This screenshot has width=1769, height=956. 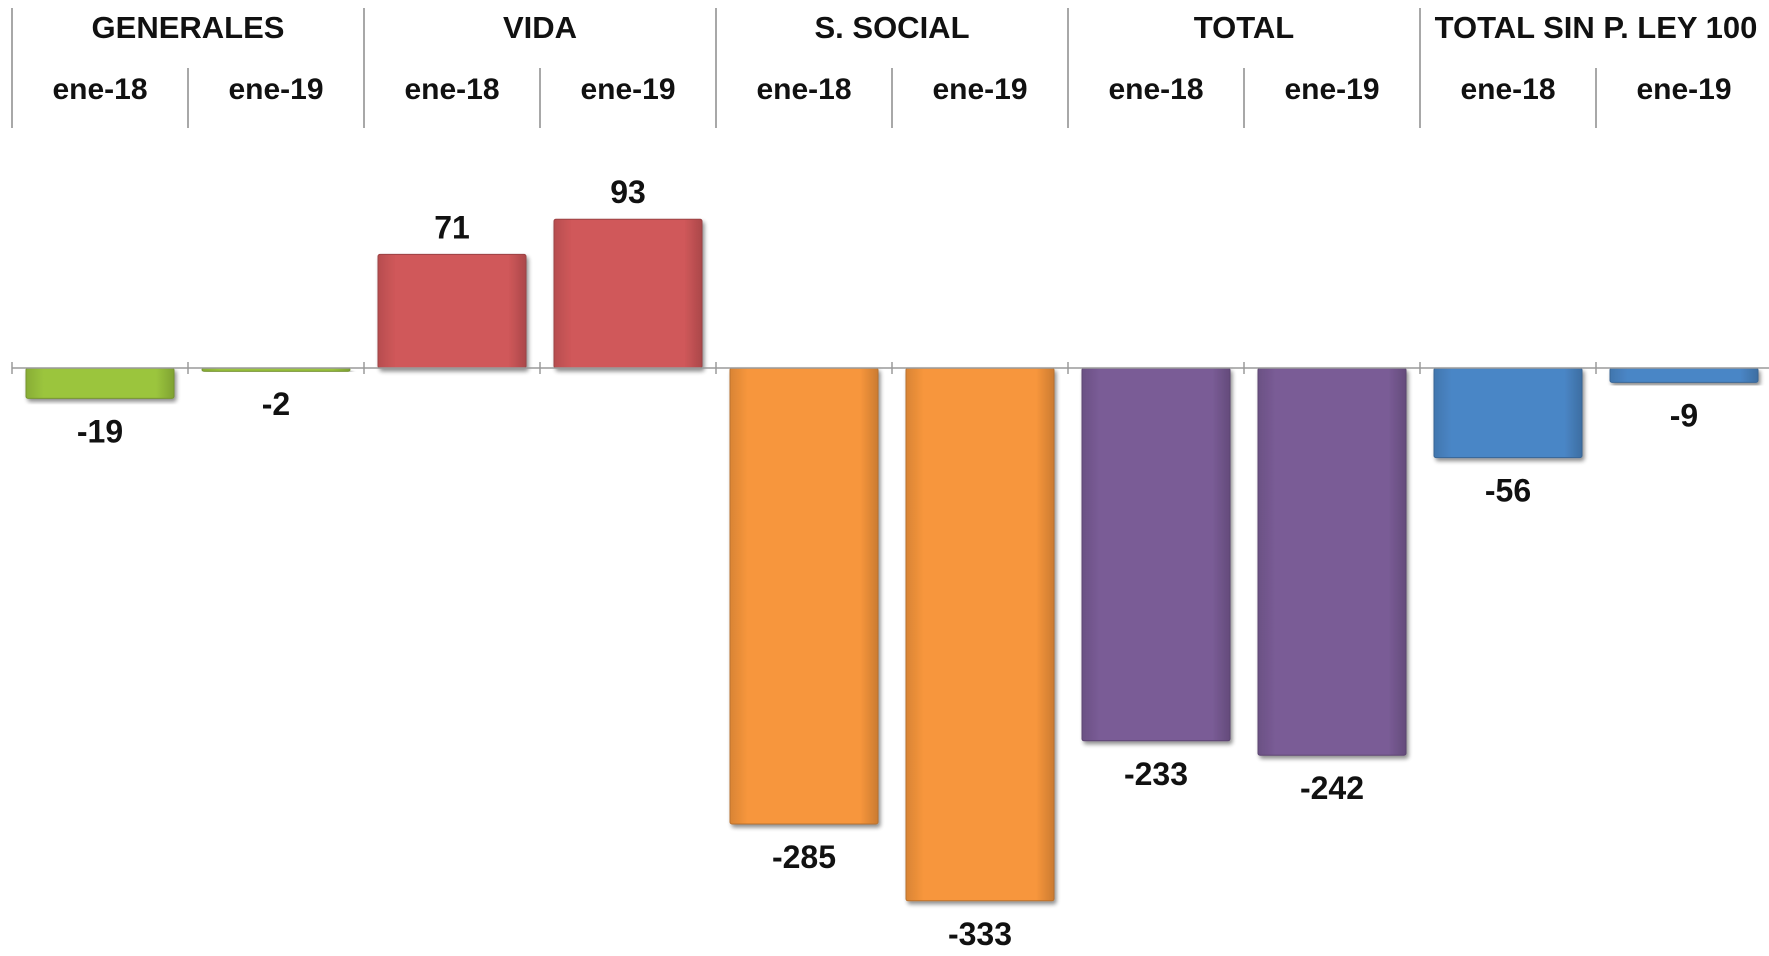 I want to click on value-label-s-social-ene-18: -285, so click(x=804, y=857).